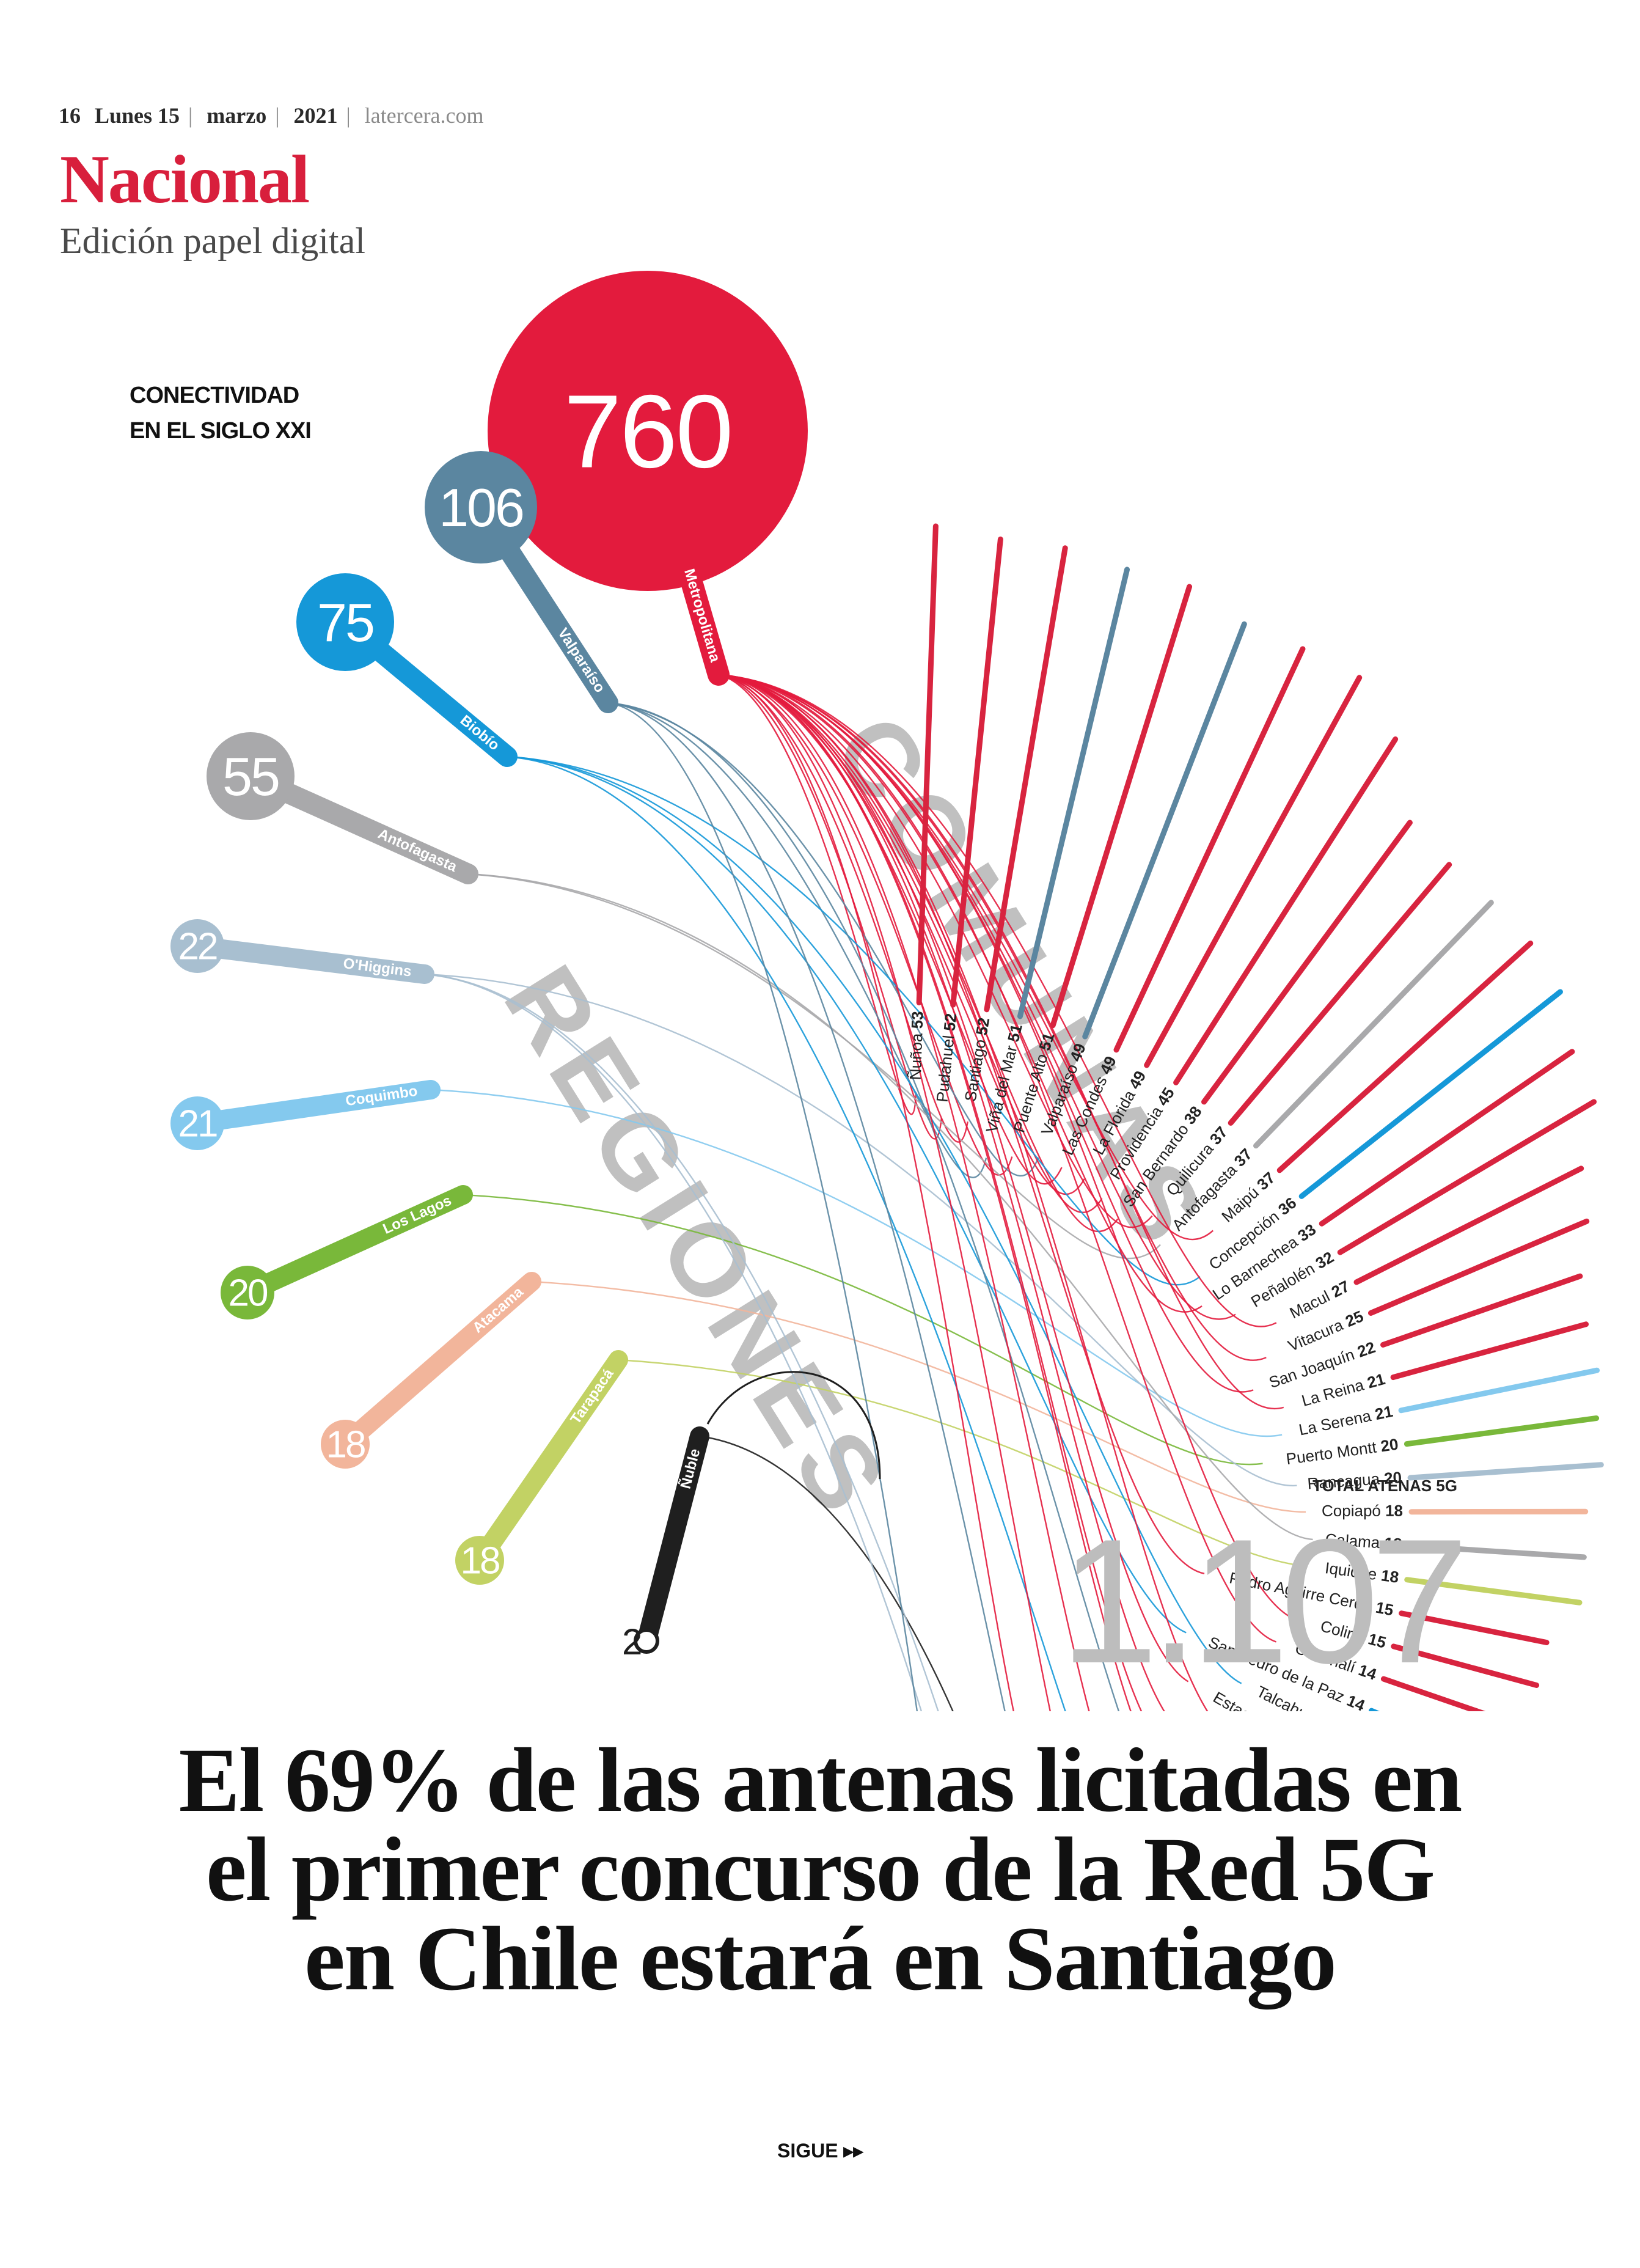  I want to click on link-o-higgins-san-fernando, so click(673, 1342).